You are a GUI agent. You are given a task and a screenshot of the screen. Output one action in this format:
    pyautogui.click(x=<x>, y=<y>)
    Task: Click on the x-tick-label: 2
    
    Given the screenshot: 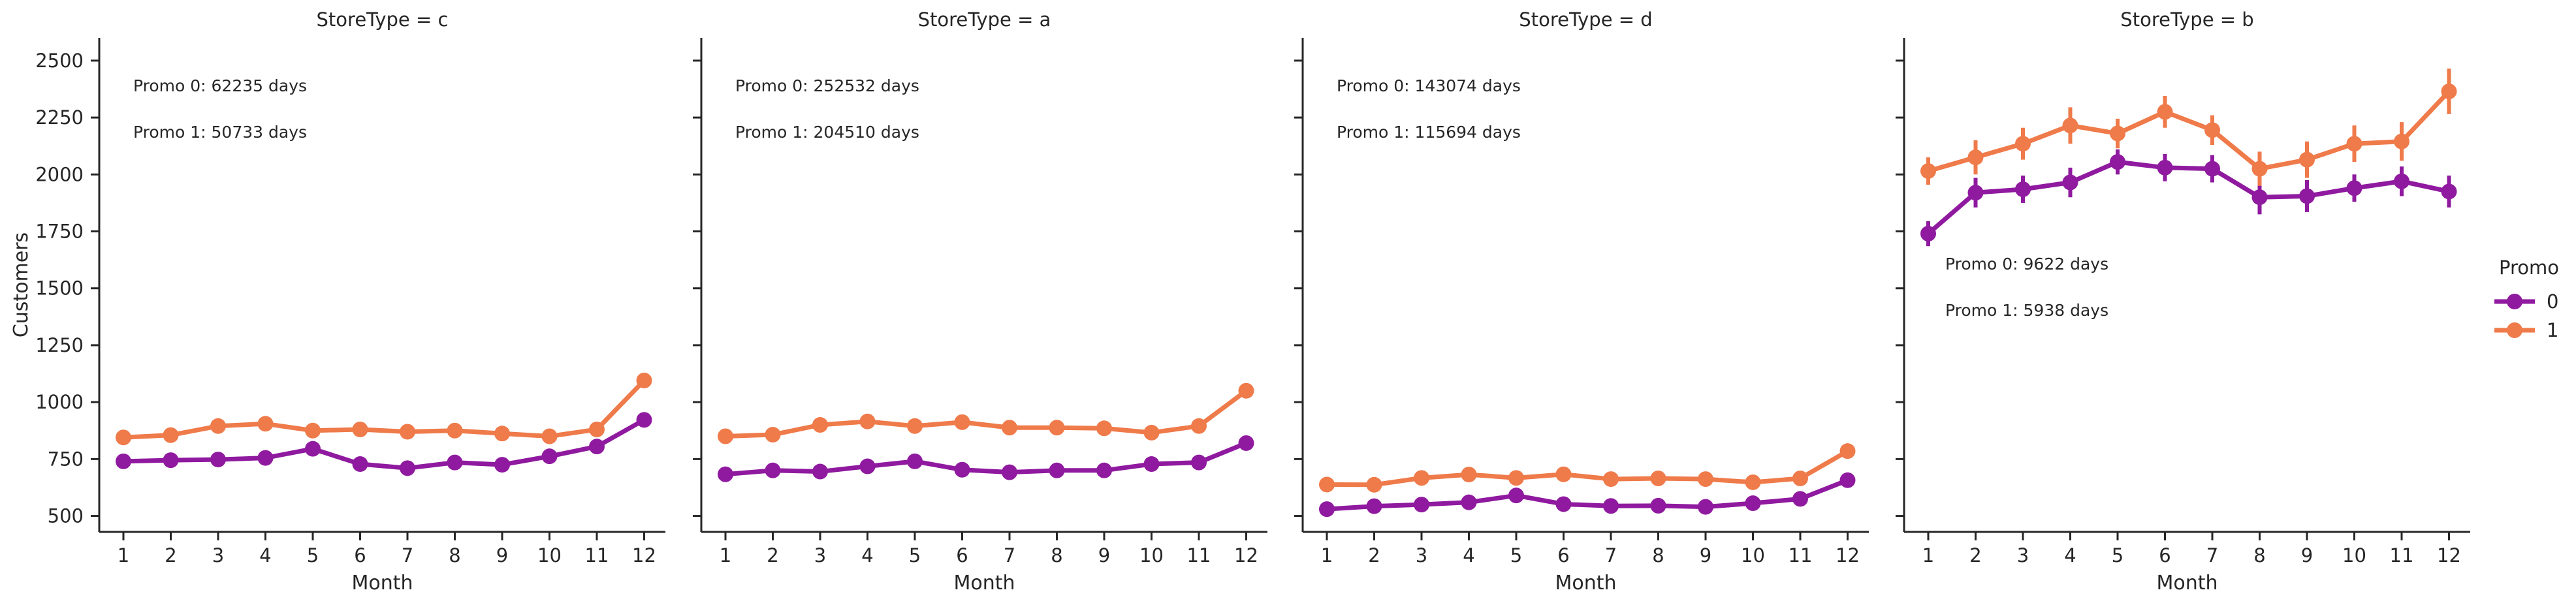 What is the action you would take?
    pyautogui.click(x=1975, y=555)
    